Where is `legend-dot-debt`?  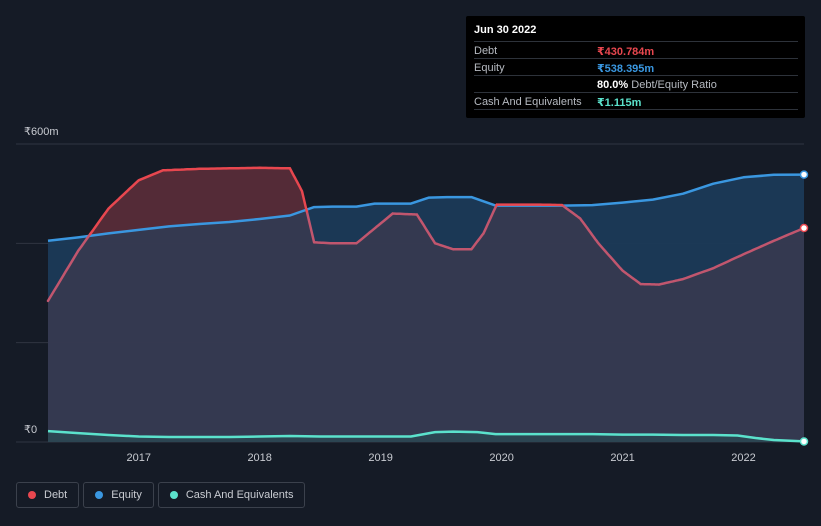 legend-dot-debt is located at coordinates (32, 495).